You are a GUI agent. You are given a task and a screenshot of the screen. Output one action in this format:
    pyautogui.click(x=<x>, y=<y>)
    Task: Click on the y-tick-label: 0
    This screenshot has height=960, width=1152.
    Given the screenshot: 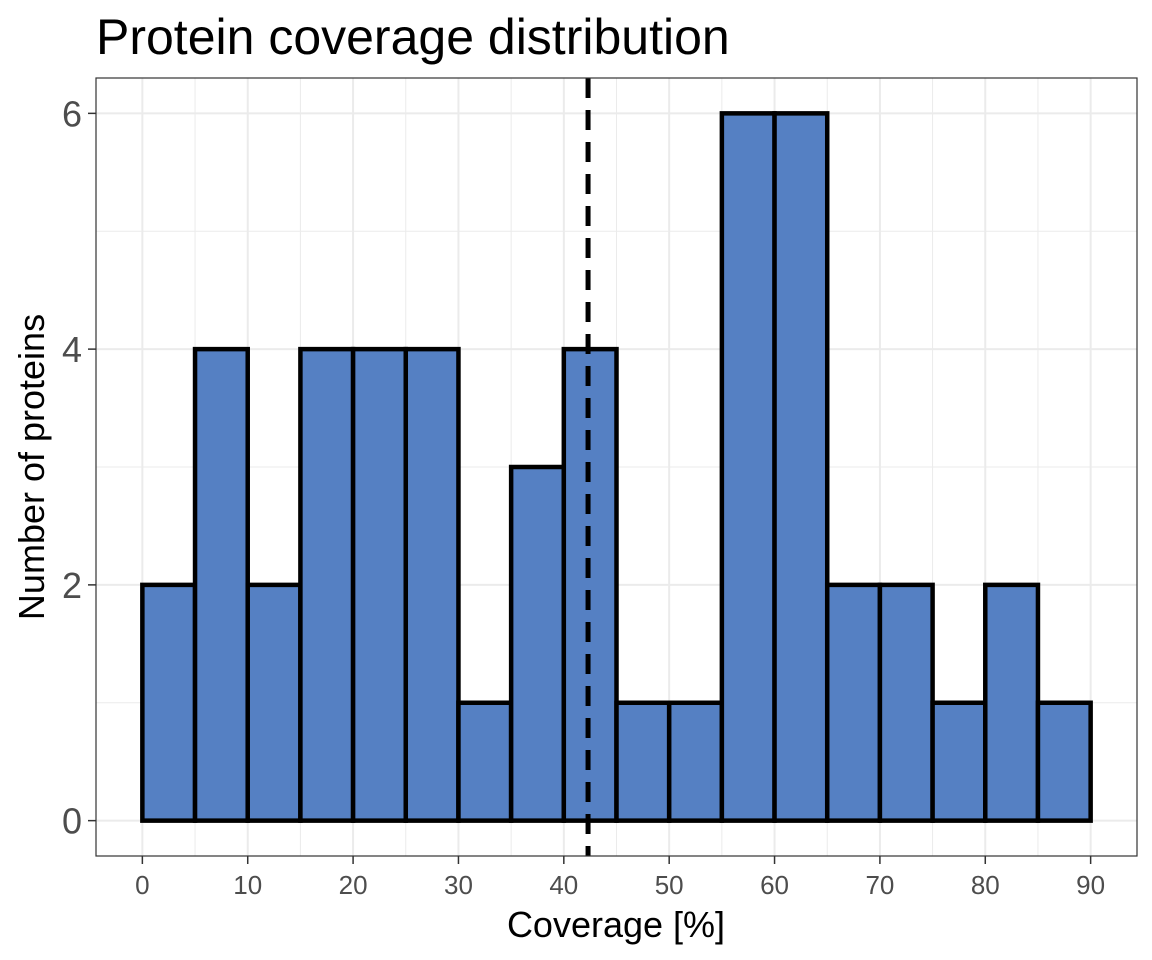 What is the action you would take?
    pyautogui.click(x=72, y=821)
    